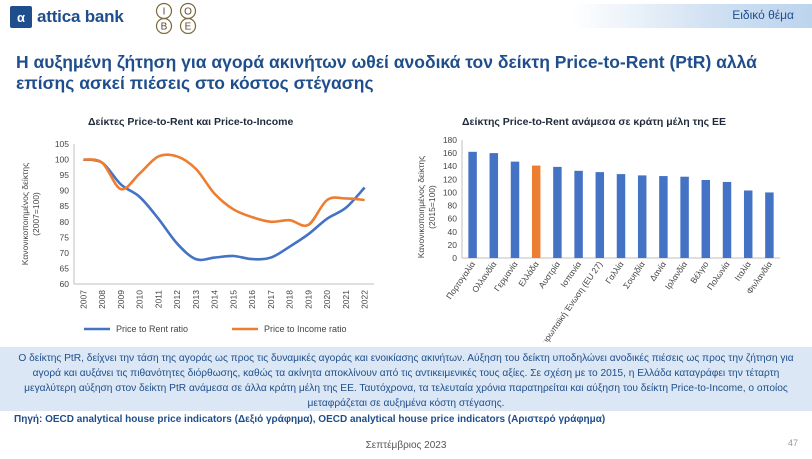 This screenshot has width=812, height=459. I want to click on y-tick-label: 85, so click(65, 206).